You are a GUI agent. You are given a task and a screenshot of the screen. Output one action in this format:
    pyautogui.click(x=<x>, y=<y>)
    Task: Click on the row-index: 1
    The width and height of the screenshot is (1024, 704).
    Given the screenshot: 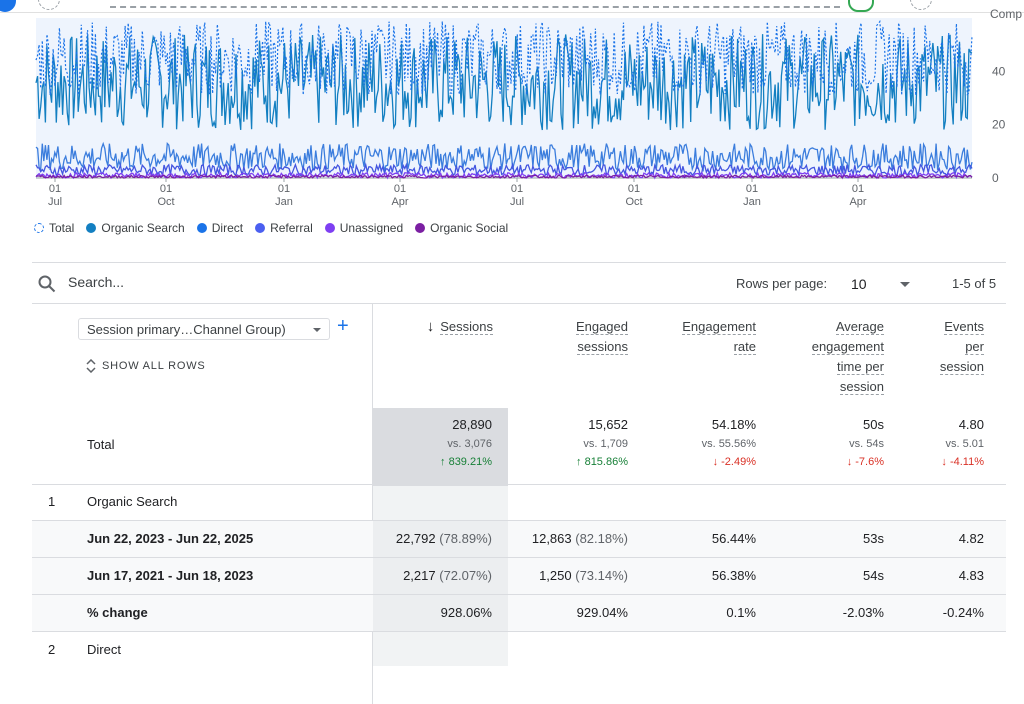 What is the action you would take?
    pyautogui.click(x=52, y=501)
    